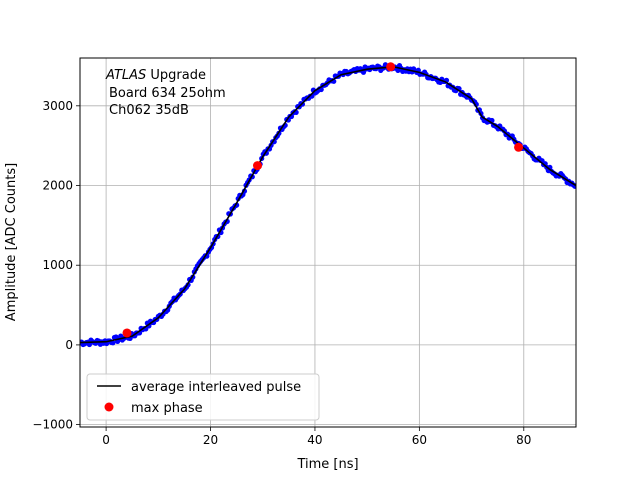 The height and width of the screenshot is (480, 640). Describe the element at coordinates (106, 440) in the screenshot. I see `x-tick-label: 0` at that location.